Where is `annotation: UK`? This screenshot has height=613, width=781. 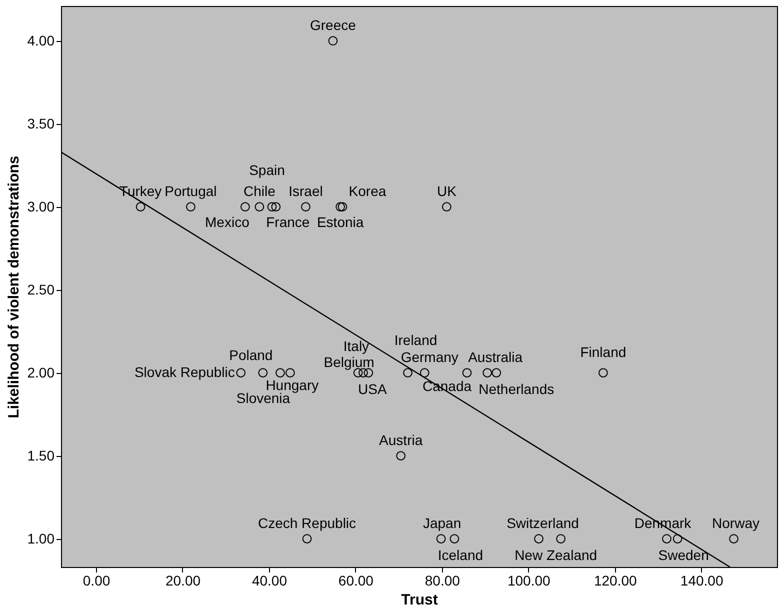 annotation: UK is located at coordinates (447, 190).